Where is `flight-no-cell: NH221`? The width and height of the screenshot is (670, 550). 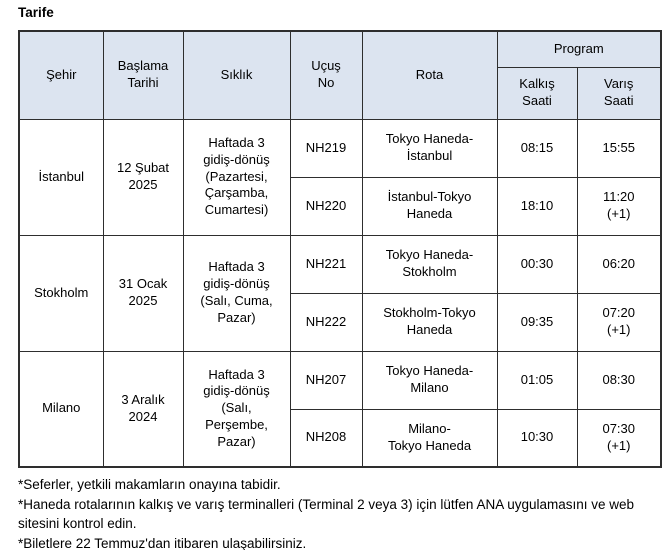 flight-no-cell: NH221 is located at coordinates (326, 264).